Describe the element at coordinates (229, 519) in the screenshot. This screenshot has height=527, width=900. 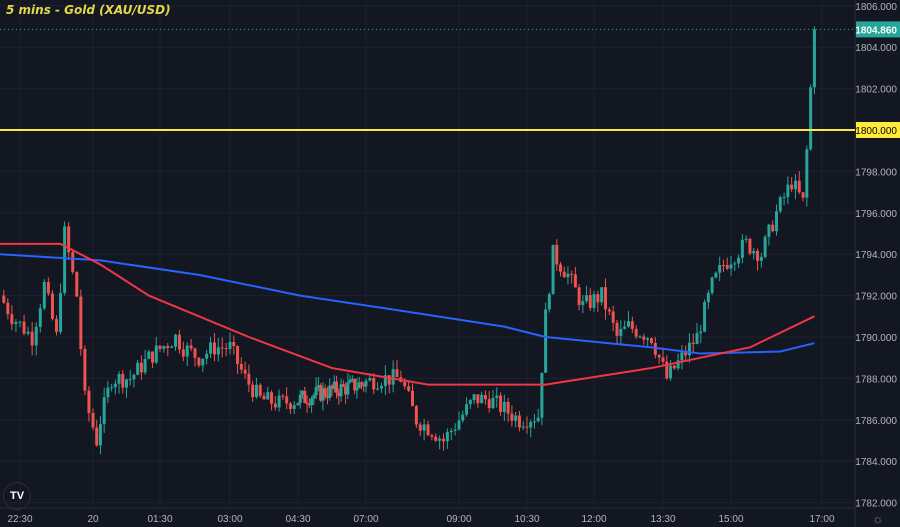
I see `x-tick-label: 03:00` at that location.